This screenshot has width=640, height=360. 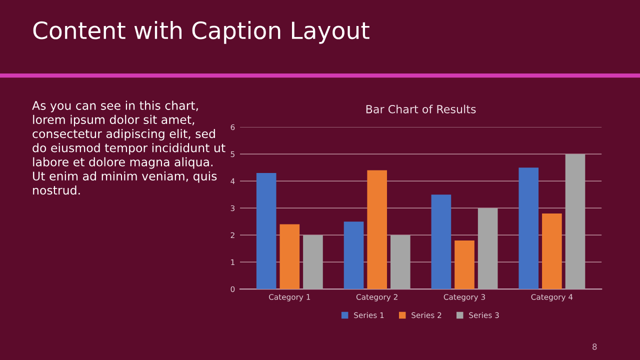 What do you see at coordinates (421, 109) in the screenshot?
I see `chart-title: Bar Chart of Results` at bounding box center [421, 109].